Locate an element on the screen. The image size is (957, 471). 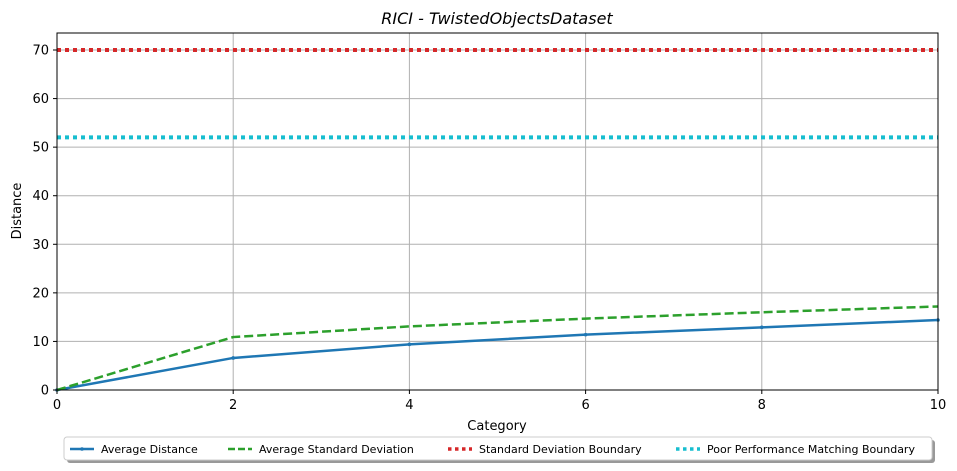
x-tick-label: 6 is located at coordinates (585, 405).